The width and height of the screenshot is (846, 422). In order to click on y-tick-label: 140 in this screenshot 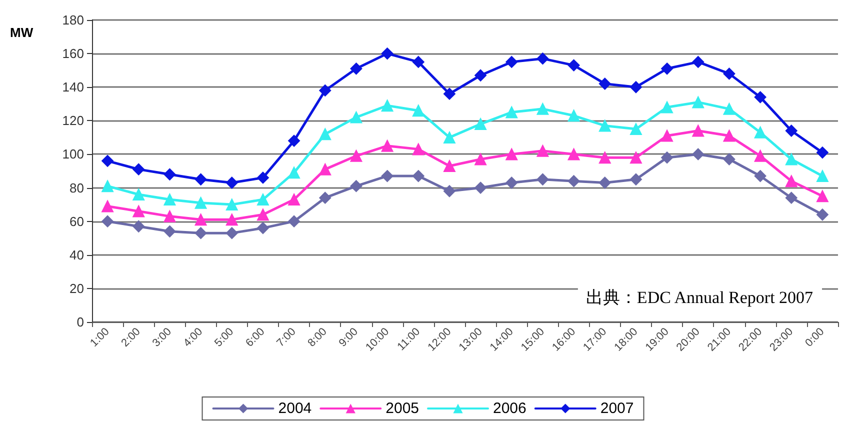, I will do `click(73, 87)`.